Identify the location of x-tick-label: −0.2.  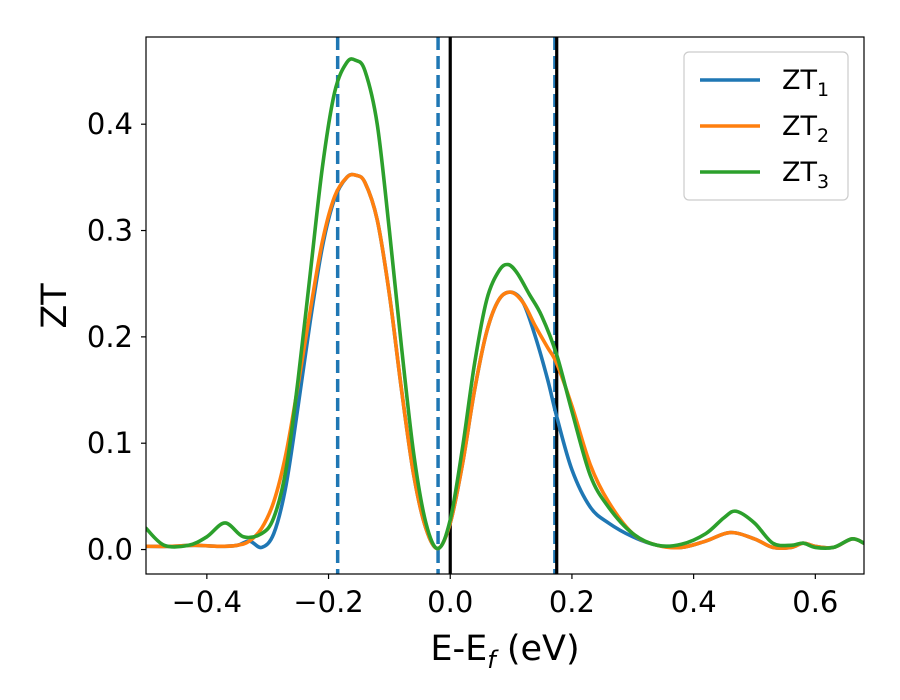
(328, 602).